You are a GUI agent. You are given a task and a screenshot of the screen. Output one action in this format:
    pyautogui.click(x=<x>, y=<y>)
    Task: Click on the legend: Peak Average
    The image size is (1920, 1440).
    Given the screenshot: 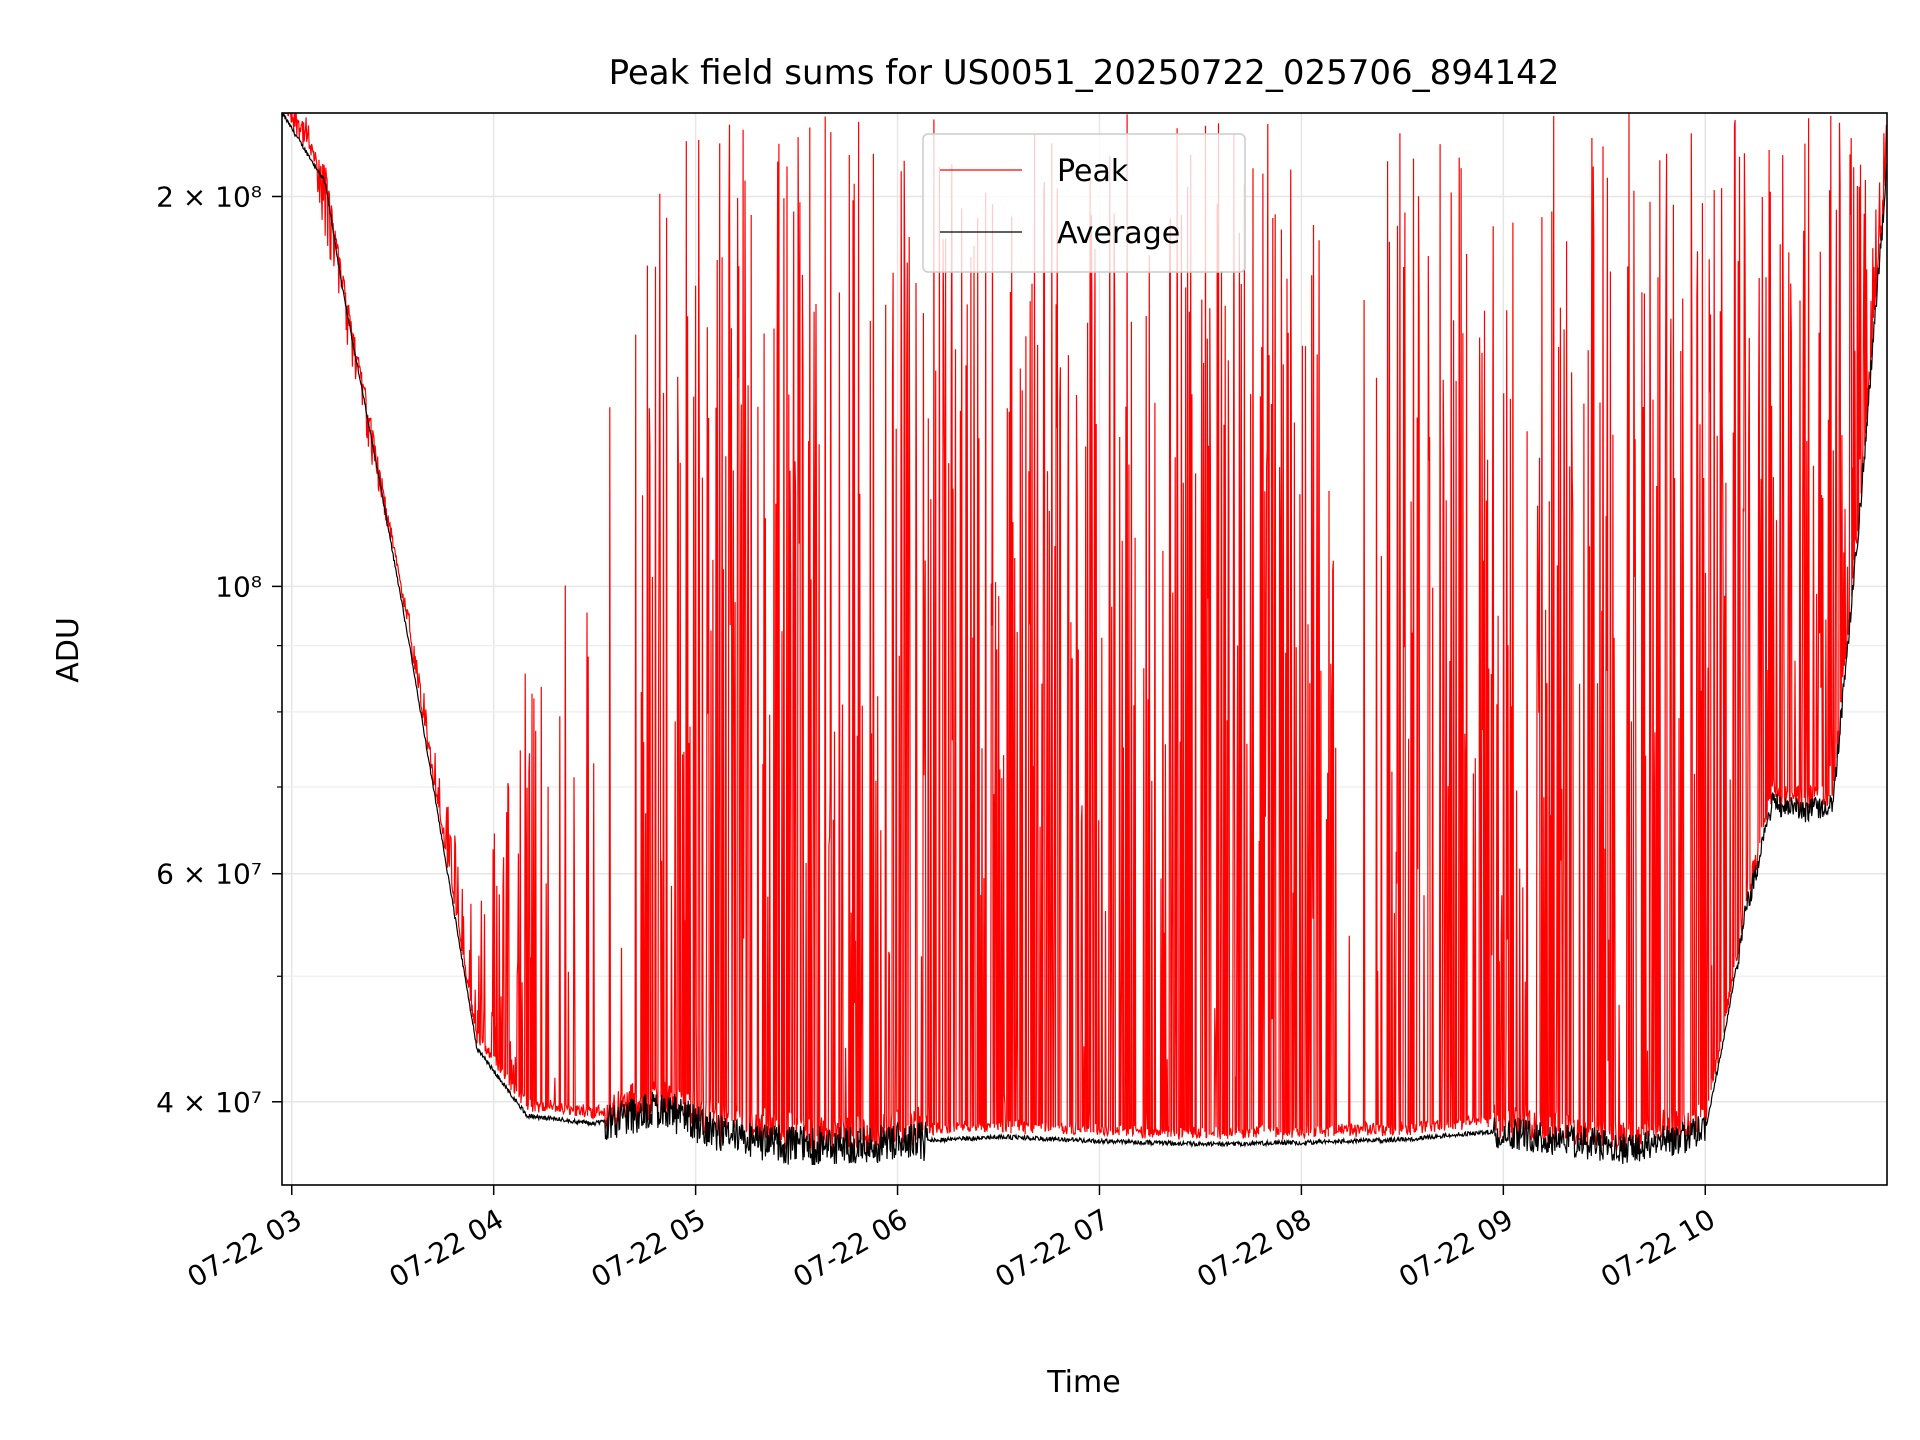 What is the action you would take?
    pyautogui.click(x=1084, y=203)
    